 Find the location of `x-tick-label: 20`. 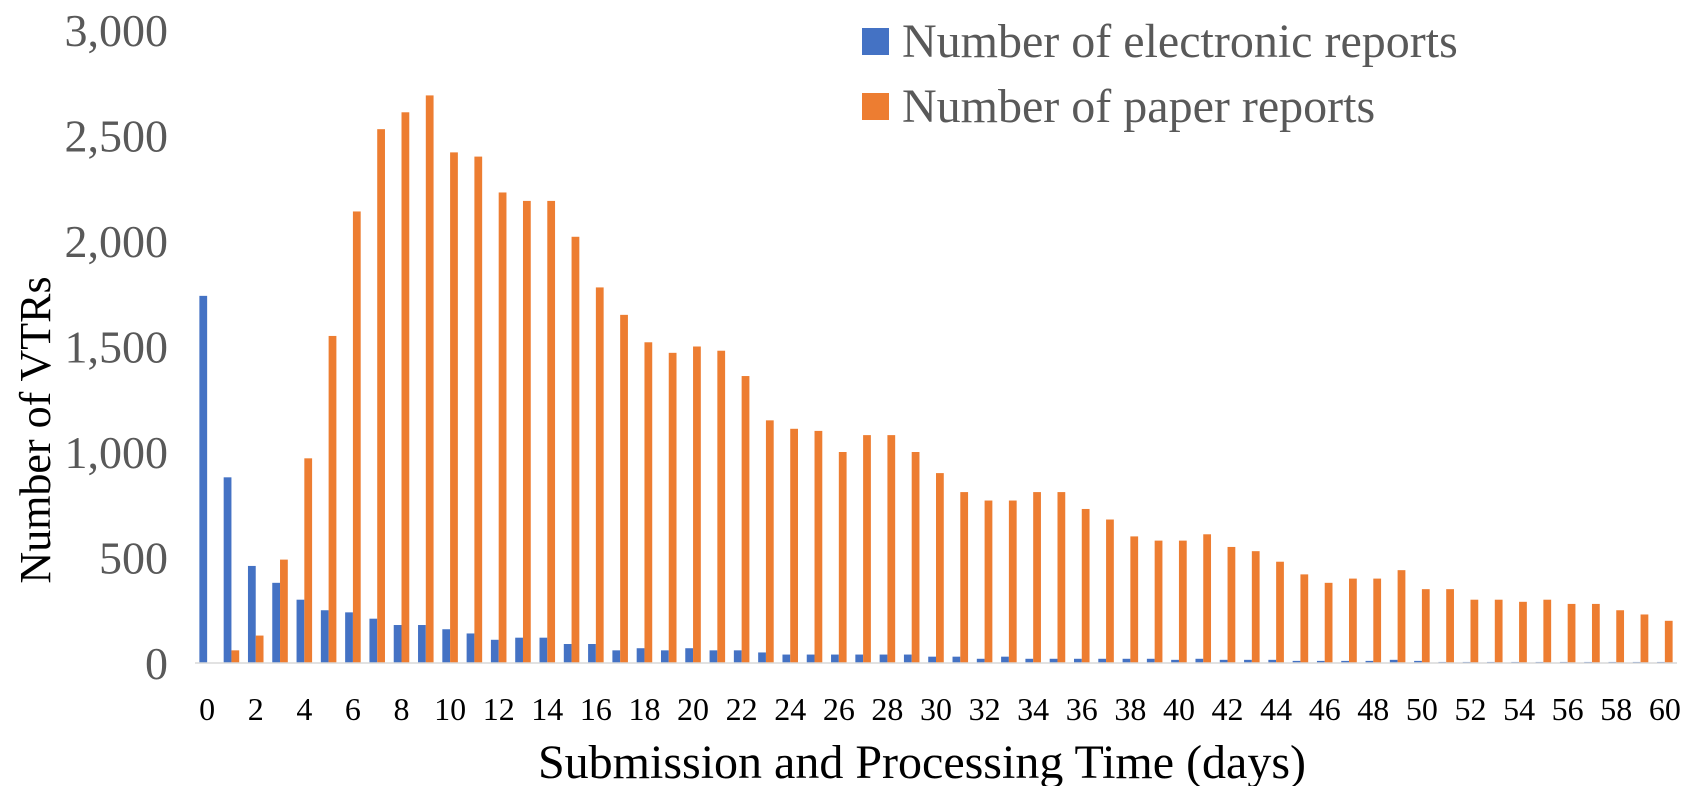

x-tick-label: 20 is located at coordinates (693, 709).